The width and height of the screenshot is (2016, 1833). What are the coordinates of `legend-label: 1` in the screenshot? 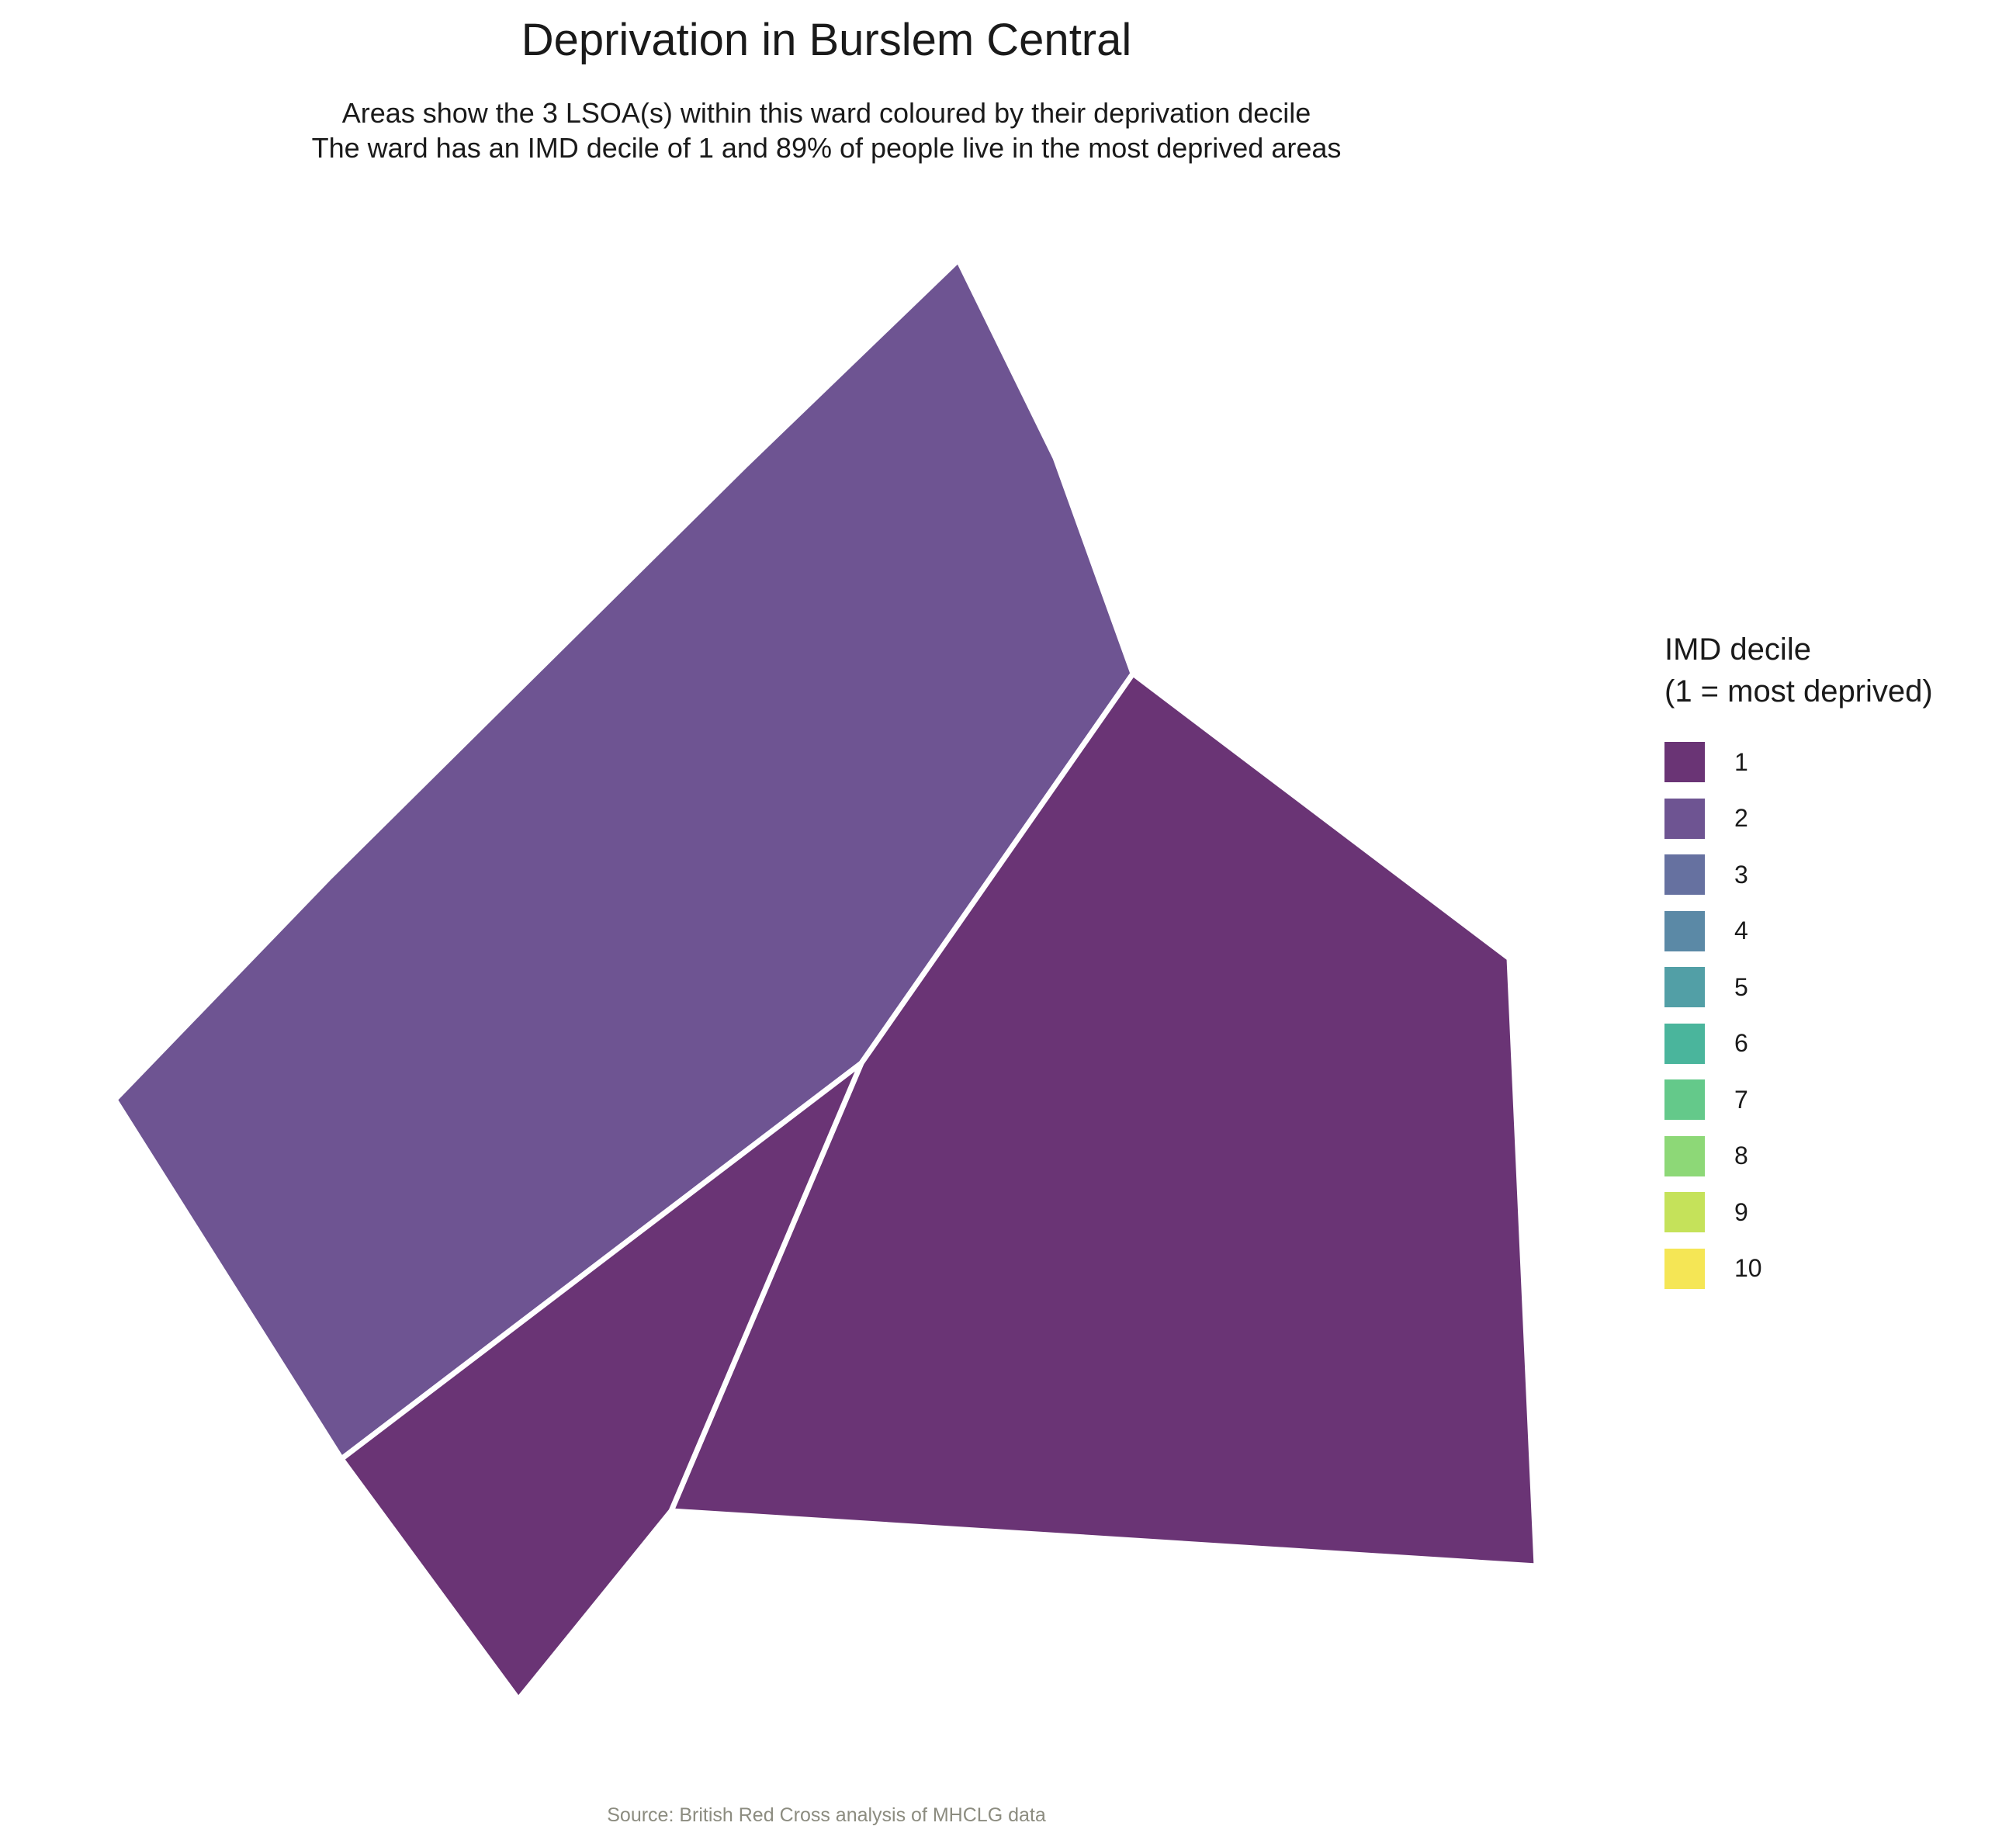 It's located at (1741, 762).